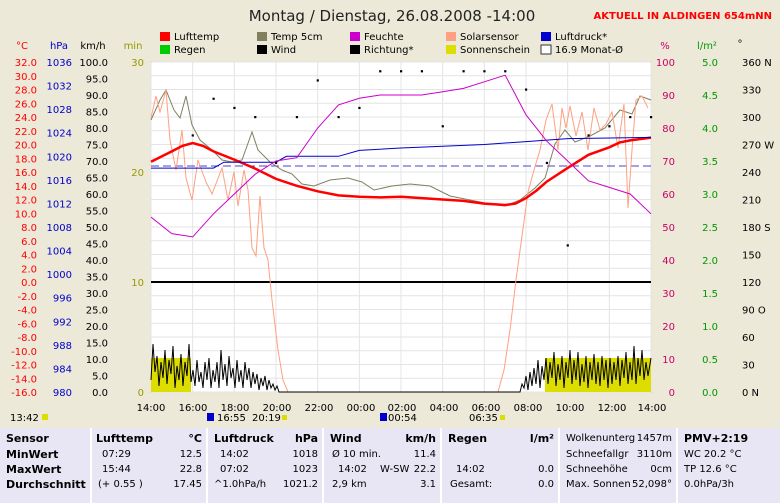 The height and width of the screenshot is (503, 780). What do you see at coordinates (59, 87) in the screenshot?
I see `pressure-axis-label: 1032` at bounding box center [59, 87].